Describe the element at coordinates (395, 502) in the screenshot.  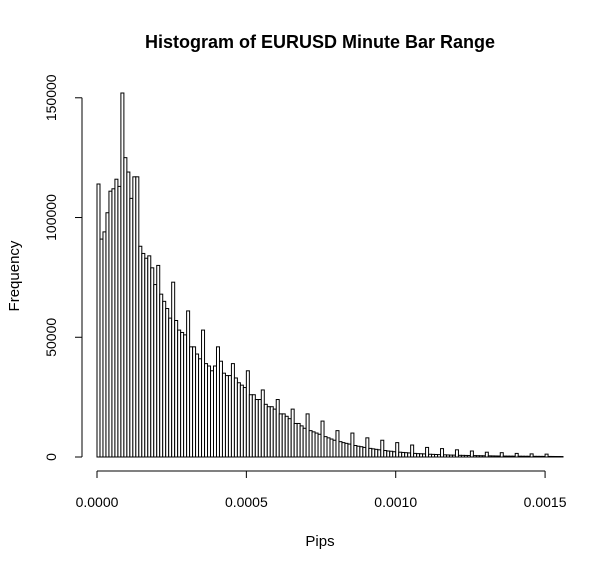
I see `x-tick-label: 0.0010` at that location.